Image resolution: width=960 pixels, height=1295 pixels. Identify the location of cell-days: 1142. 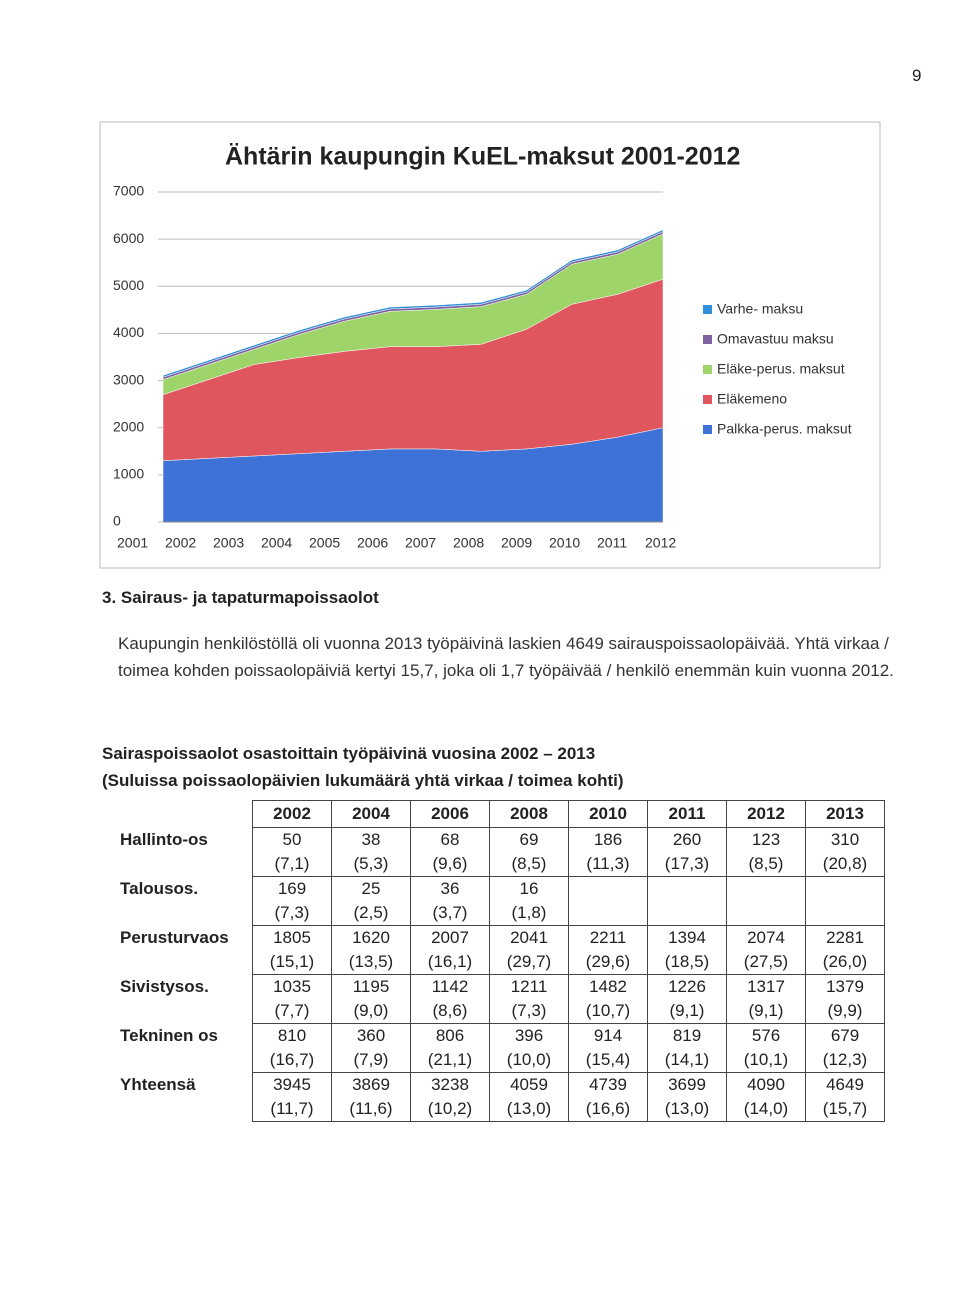
(450, 986).